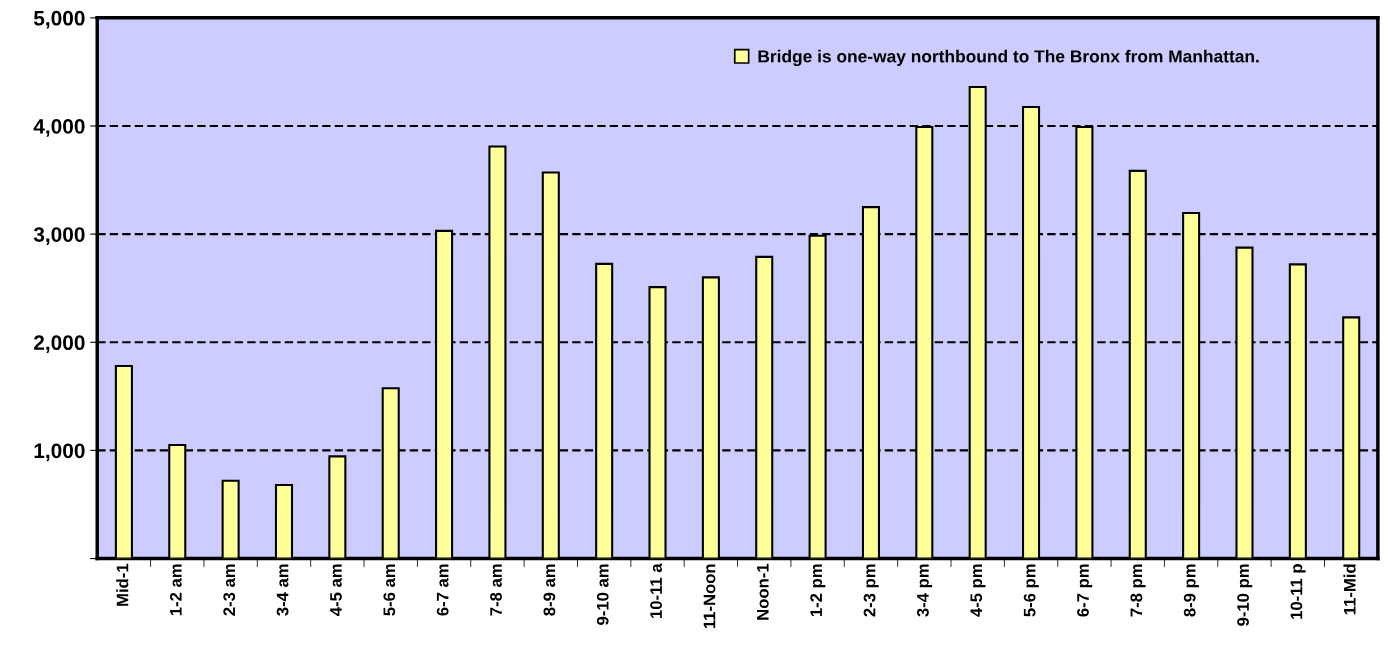 This screenshot has width=1389, height=661. Describe the element at coordinates (59, 452) in the screenshot. I see `y-tick-label: 1,000` at that location.